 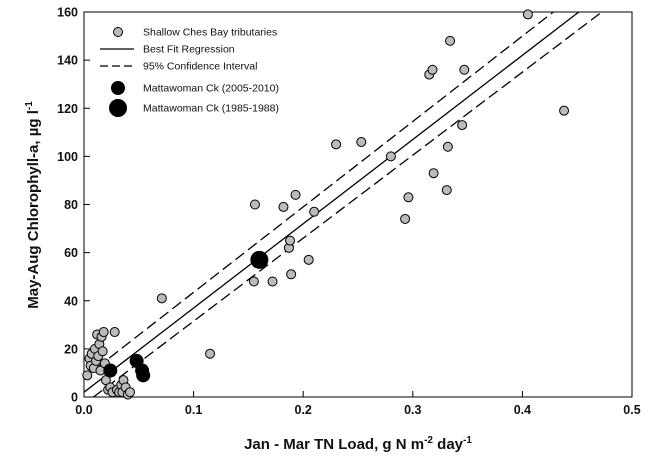 I want to click on legend-label-tributaries: Shallow Ches Bay tributaries, so click(x=210, y=33).